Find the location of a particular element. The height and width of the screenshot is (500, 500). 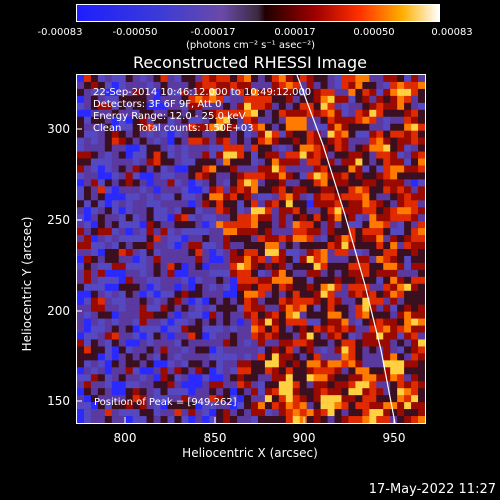

colorbar-tick-1: -0.00083 is located at coordinates (60, 32).